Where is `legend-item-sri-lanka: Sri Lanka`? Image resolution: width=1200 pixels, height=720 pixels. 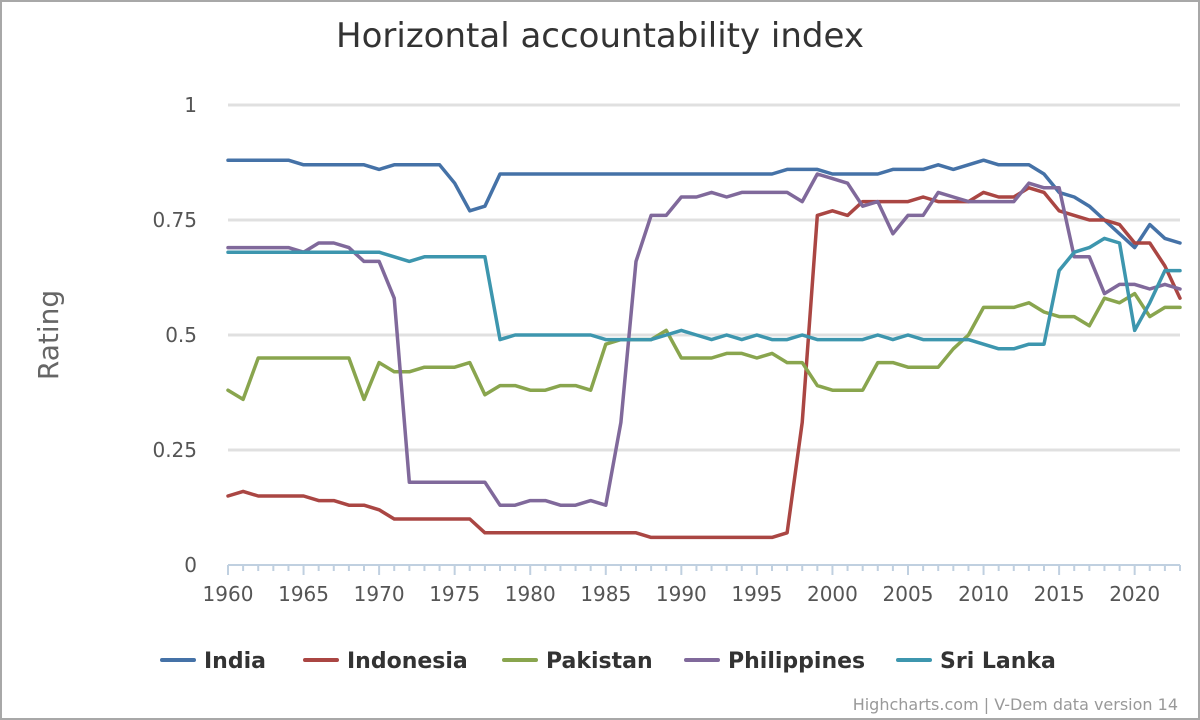 legend-item-sri-lanka: Sri Lanka is located at coordinates (976, 661).